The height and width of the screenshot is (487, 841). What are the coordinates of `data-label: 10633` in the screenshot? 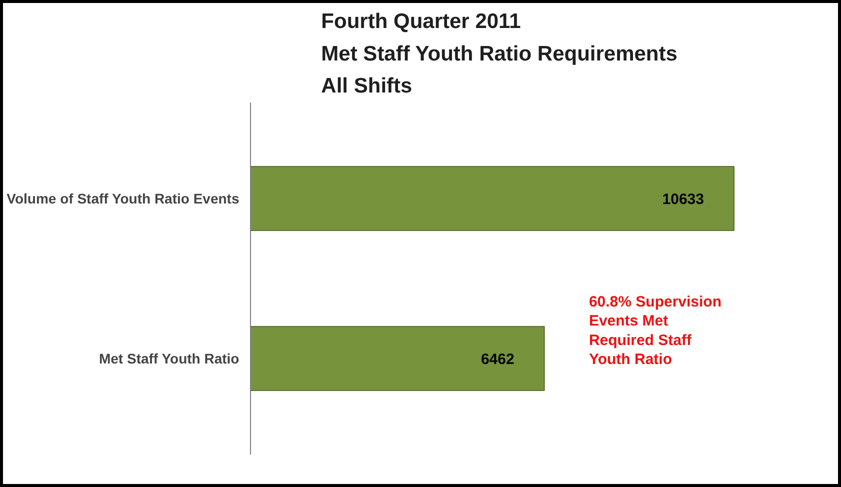 It's located at (683, 199).